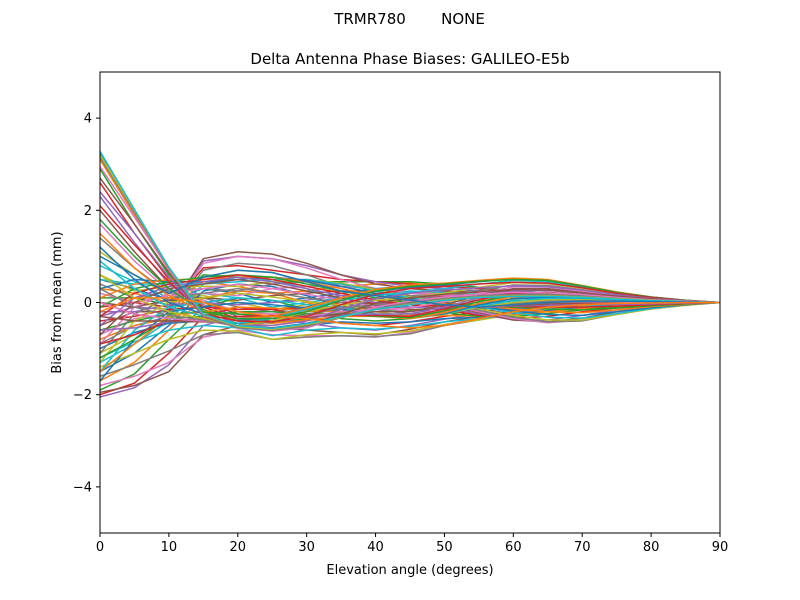  I want to click on x-tick-label: 20, so click(238, 547).